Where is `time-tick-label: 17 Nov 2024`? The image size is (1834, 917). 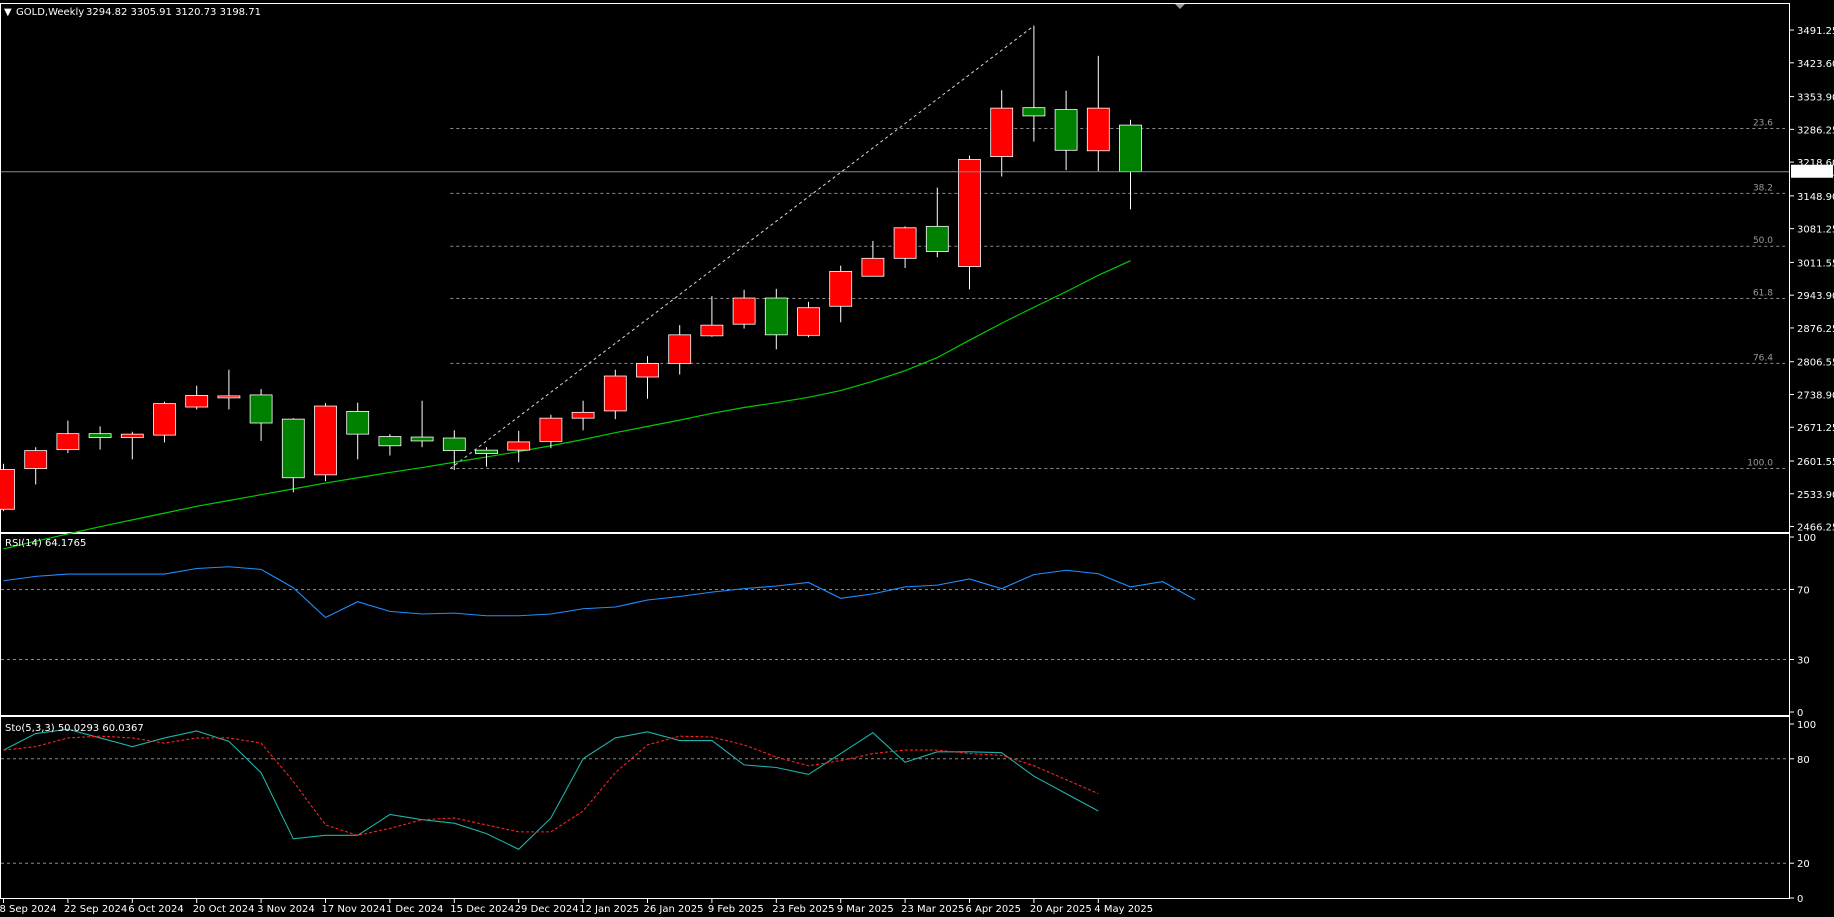 time-tick-label: 17 Nov 2024 is located at coordinates (354, 909).